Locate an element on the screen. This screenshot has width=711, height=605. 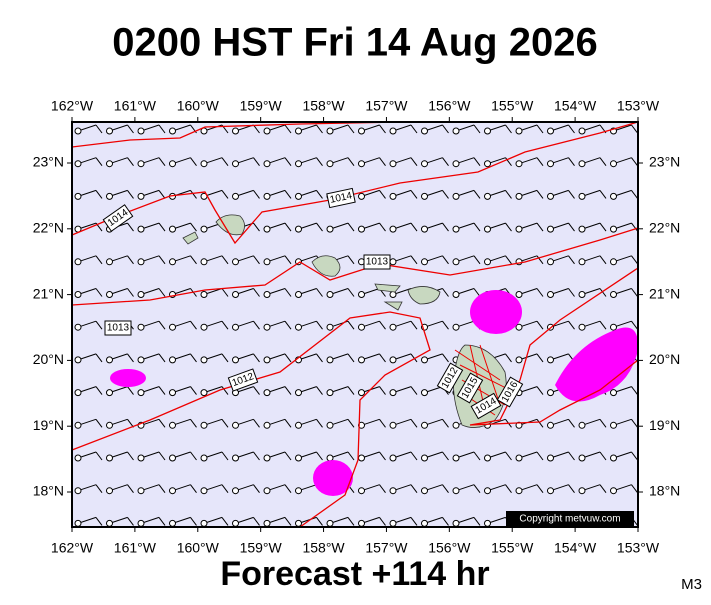
copyright-box is located at coordinates (570, 518).